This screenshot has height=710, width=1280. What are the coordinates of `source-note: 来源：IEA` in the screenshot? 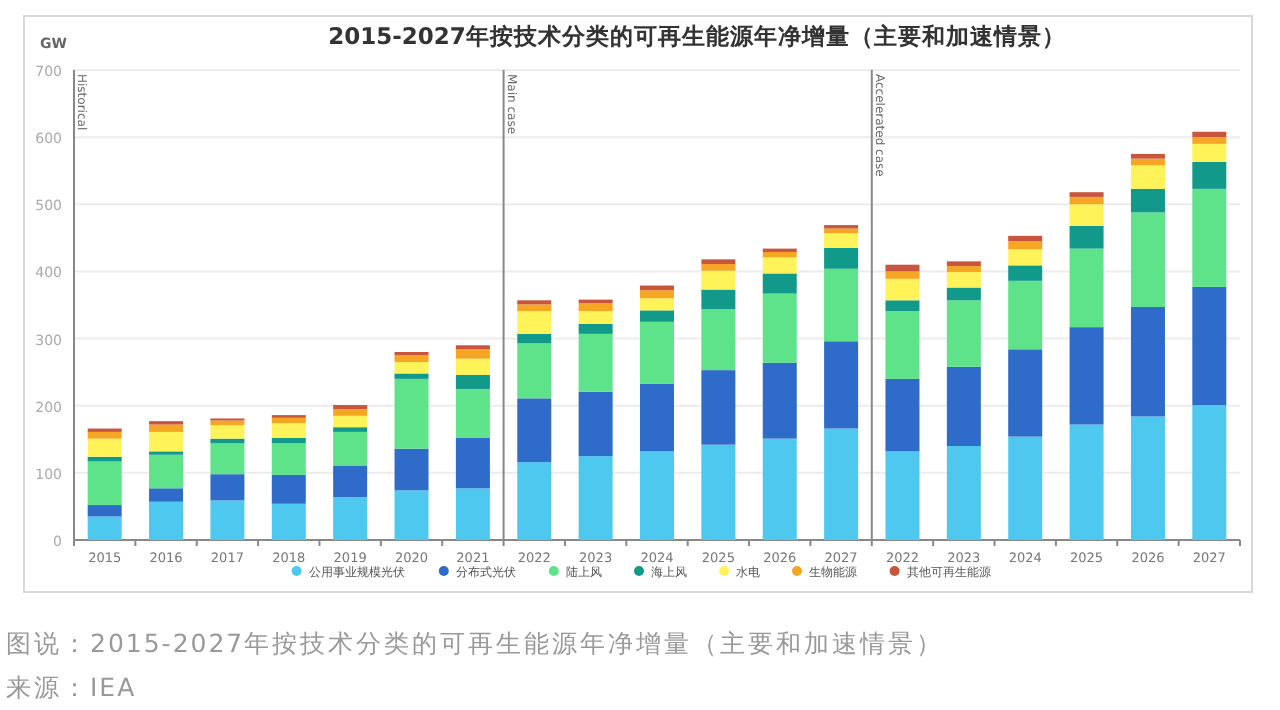 It's located at (71, 687).